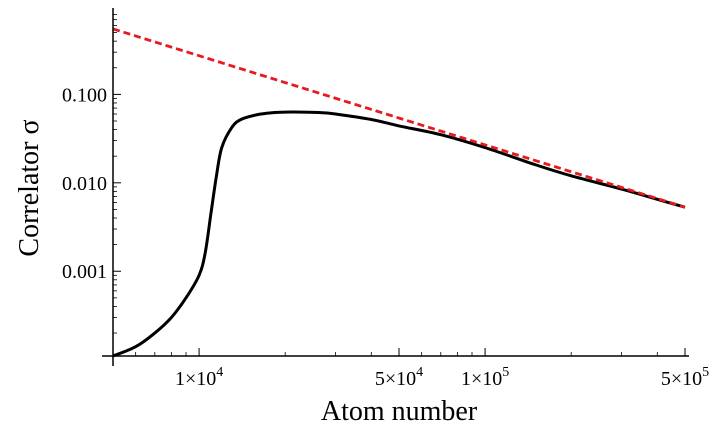  What do you see at coordinates (84, 272) in the screenshot?
I see `y-tick-label: 0.001` at bounding box center [84, 272].